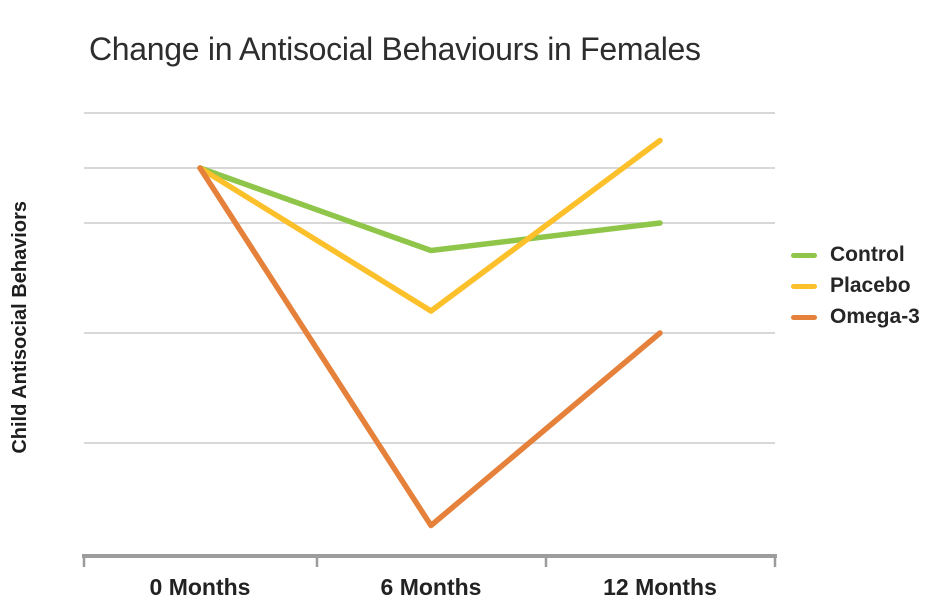 This screenshot has height=615, width=950. I want to click on series-line-placebo, so click(430, 225).